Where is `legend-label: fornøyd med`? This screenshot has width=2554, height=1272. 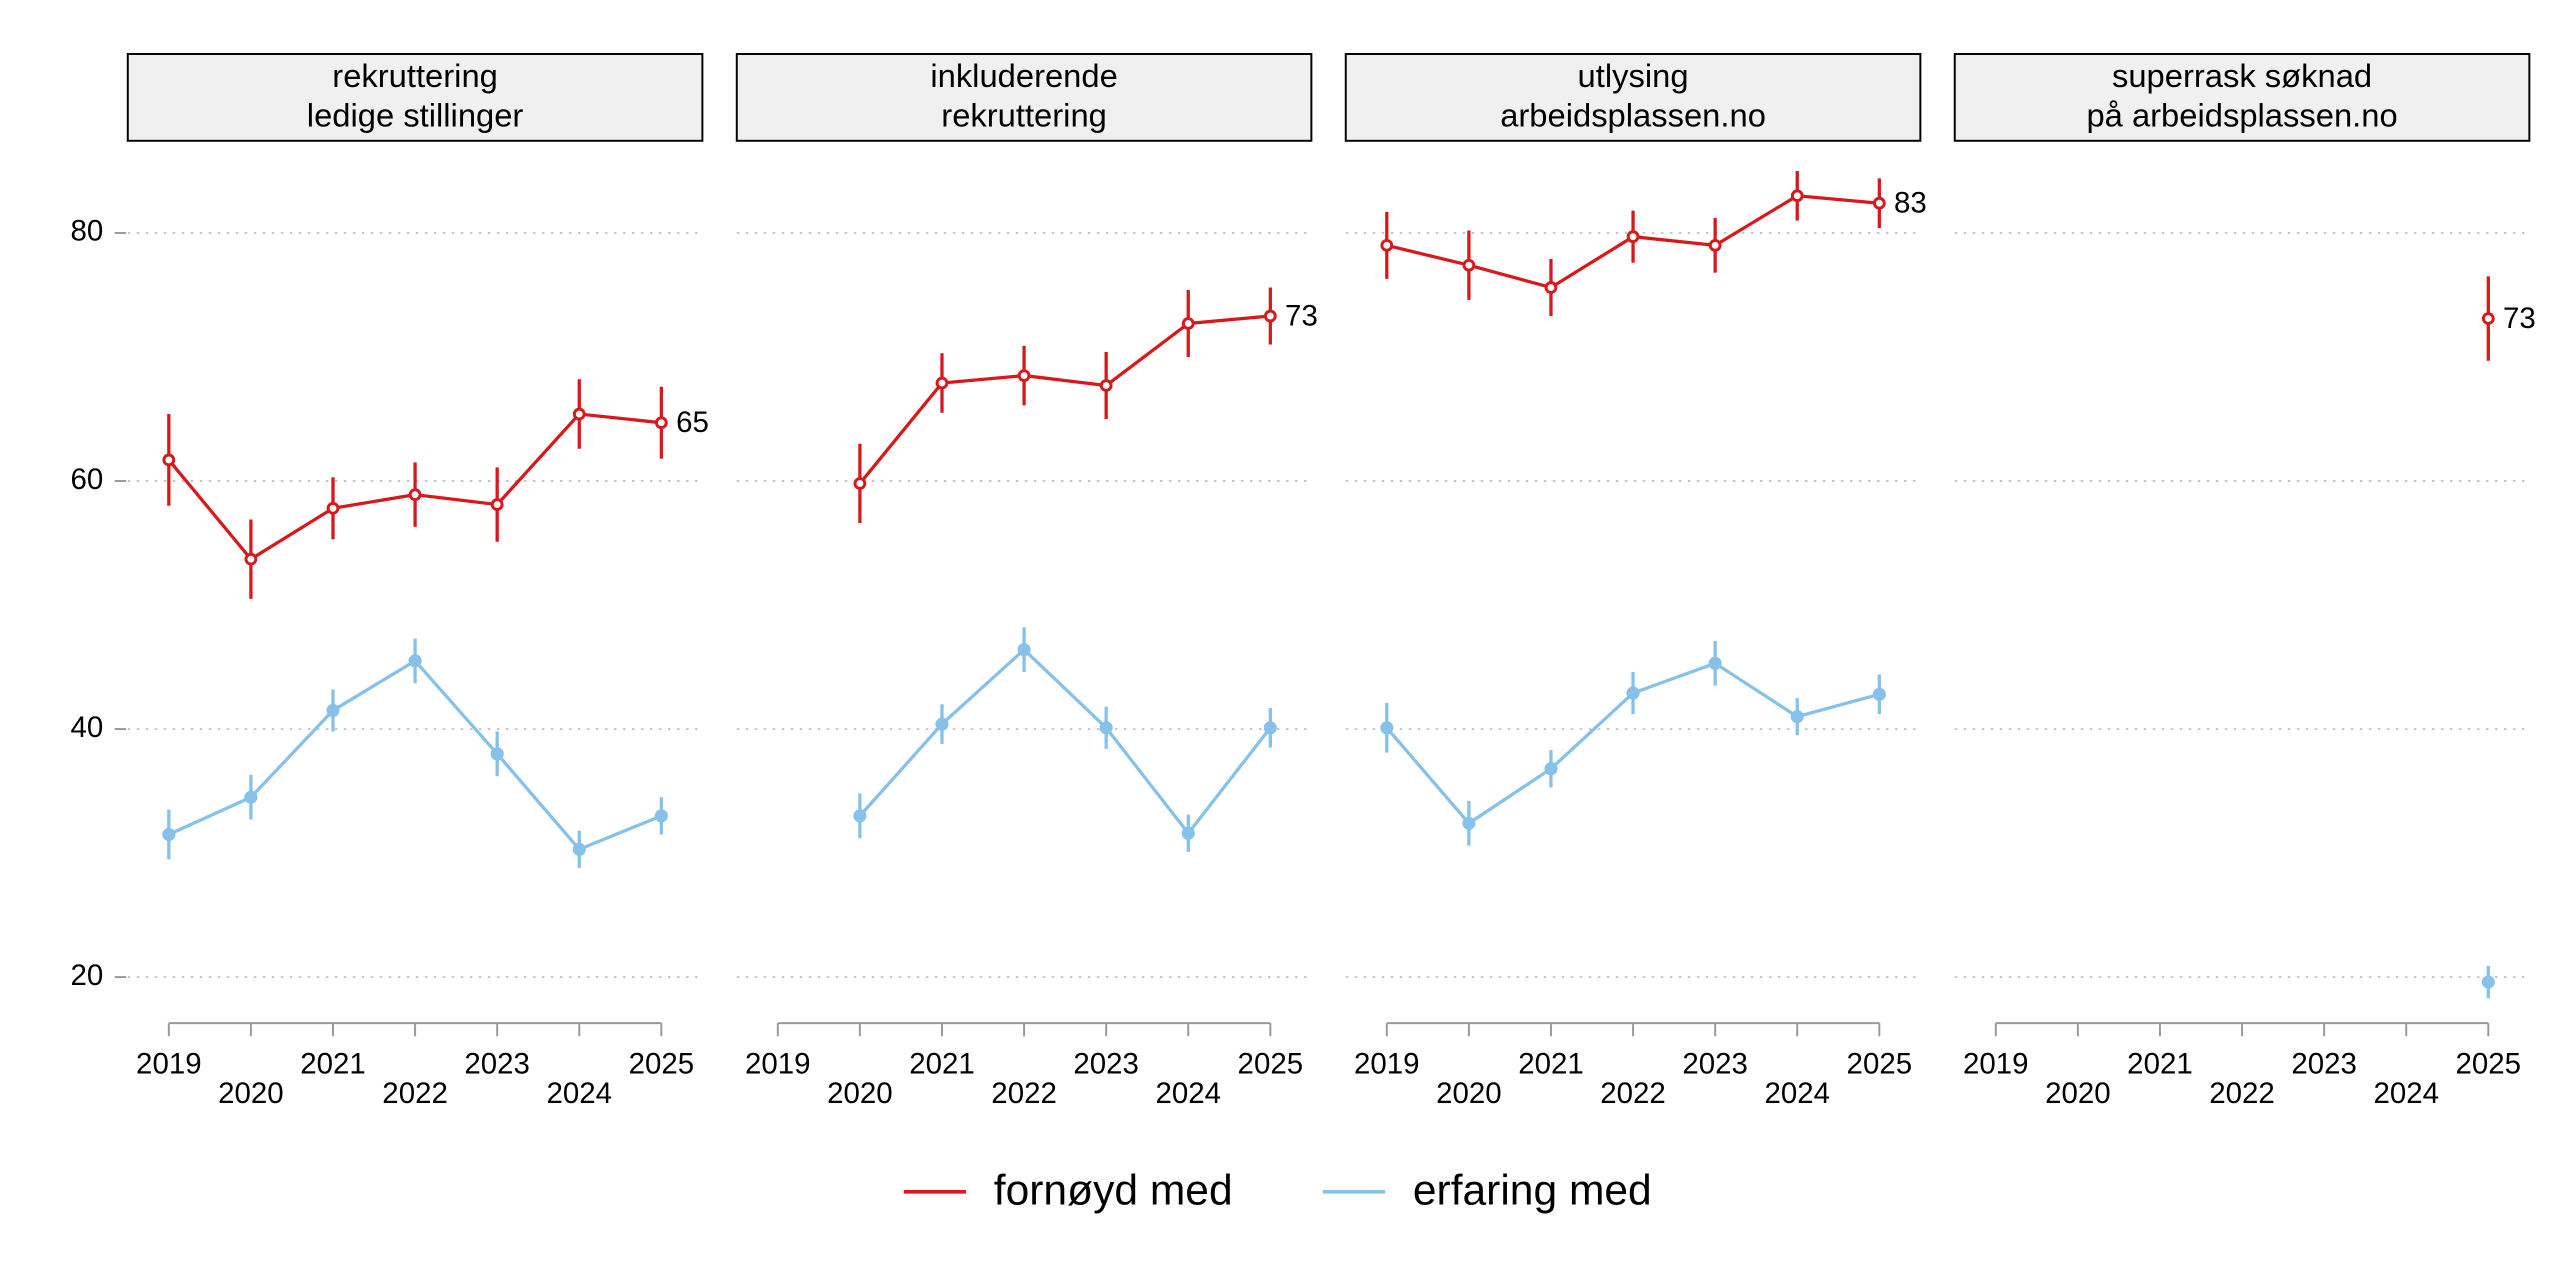
legend-label: fornøyd med is located at coordinates (1113, 1191).